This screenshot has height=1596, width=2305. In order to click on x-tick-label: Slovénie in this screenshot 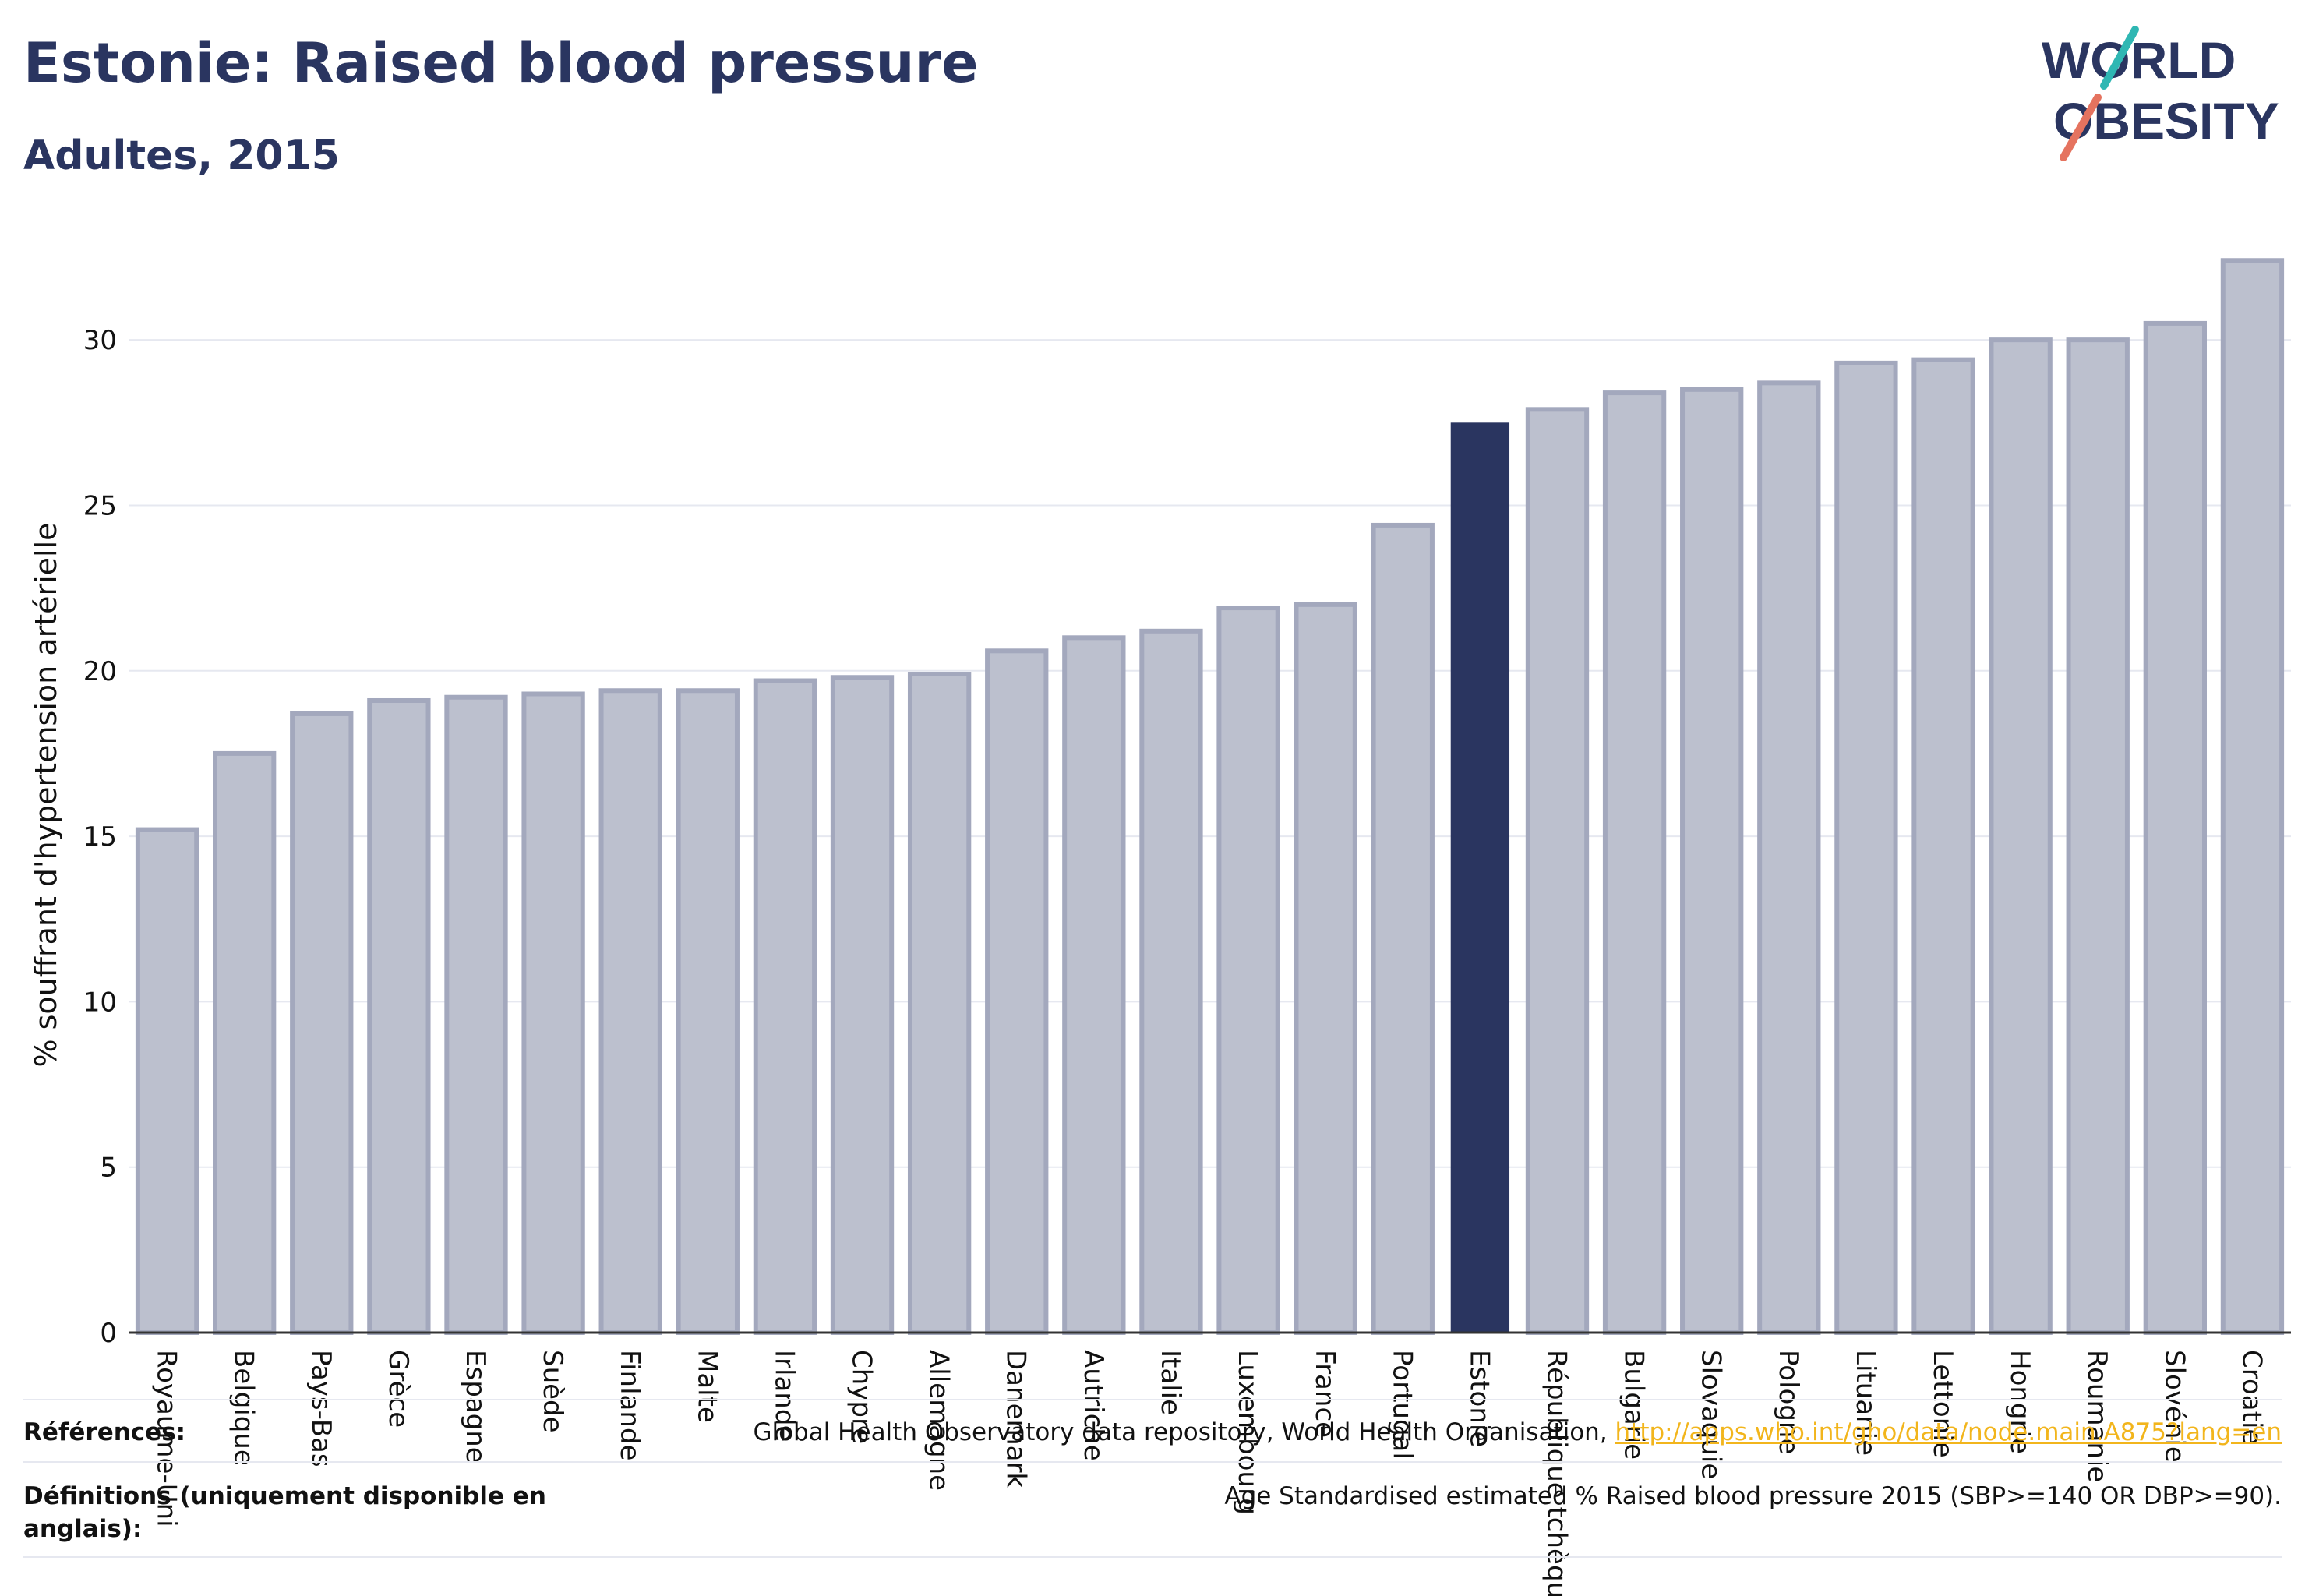, I will do `click(2174, 1406)`.